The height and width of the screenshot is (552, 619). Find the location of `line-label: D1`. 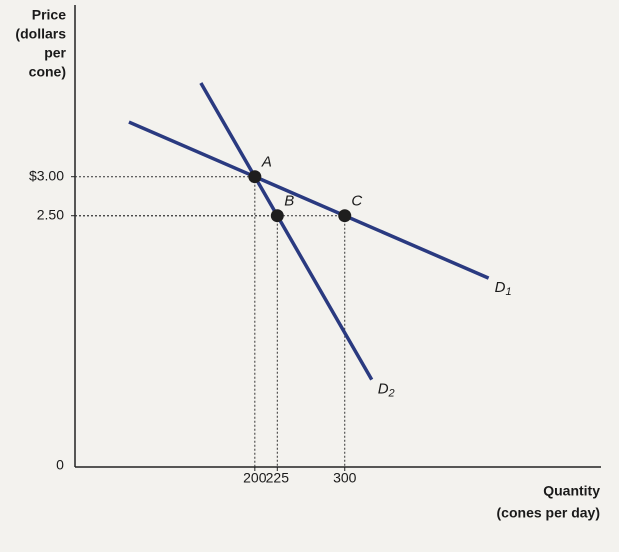

line-label: D1 is located at coordinates (503, 288).